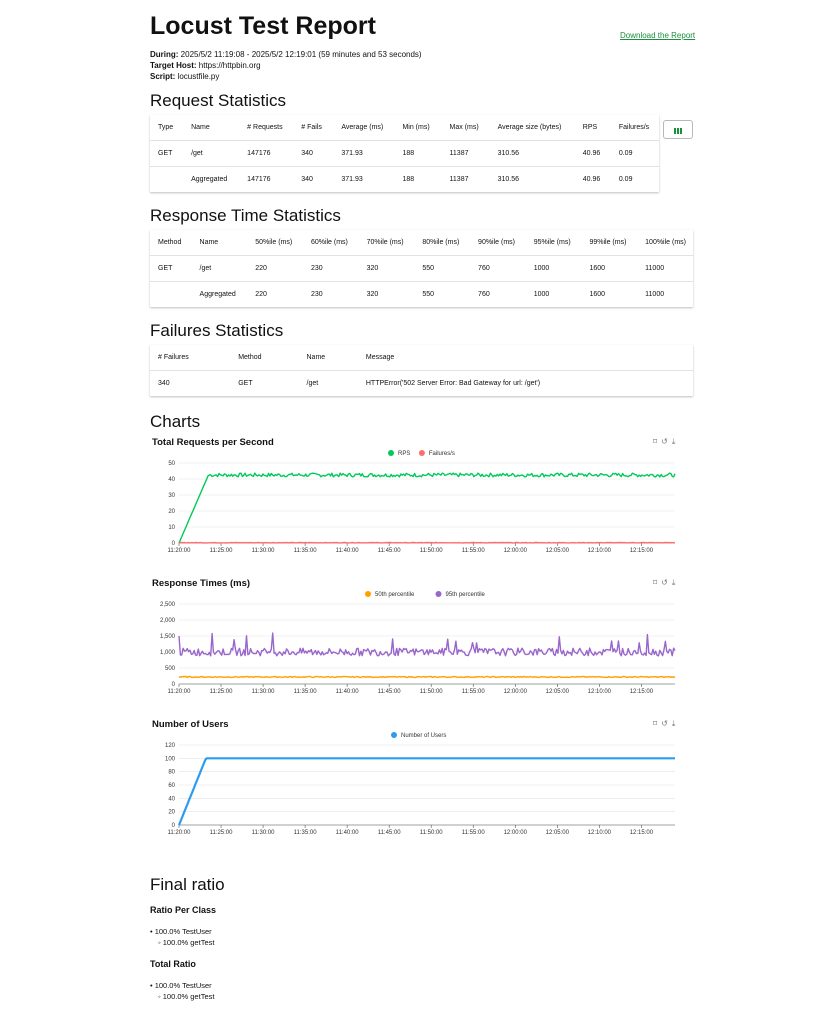  I want to click on y-tick-label: 50, so click(171, 464).